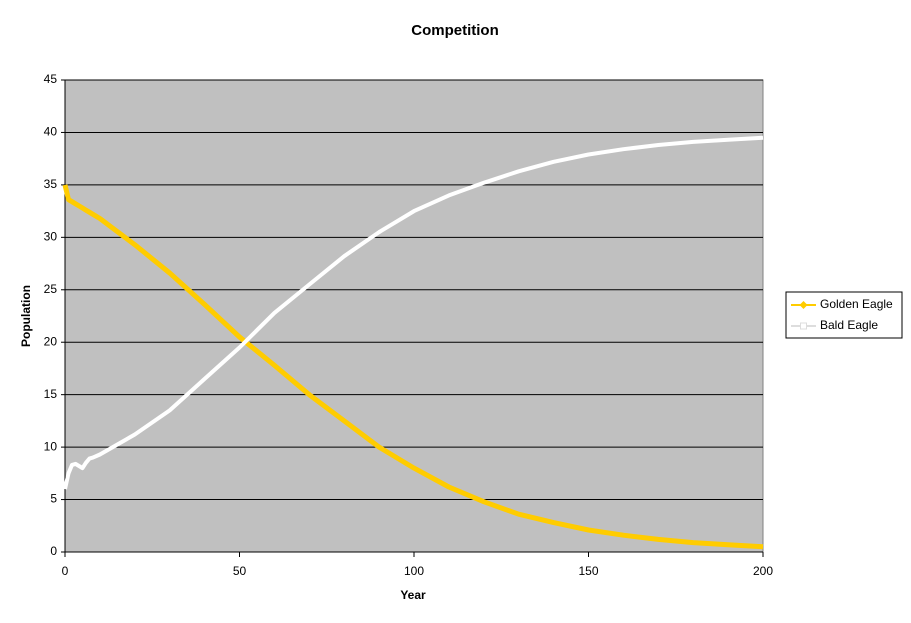 The image size is (911, 623). I want to click on y-tick-label: 20, so click(51, 341).